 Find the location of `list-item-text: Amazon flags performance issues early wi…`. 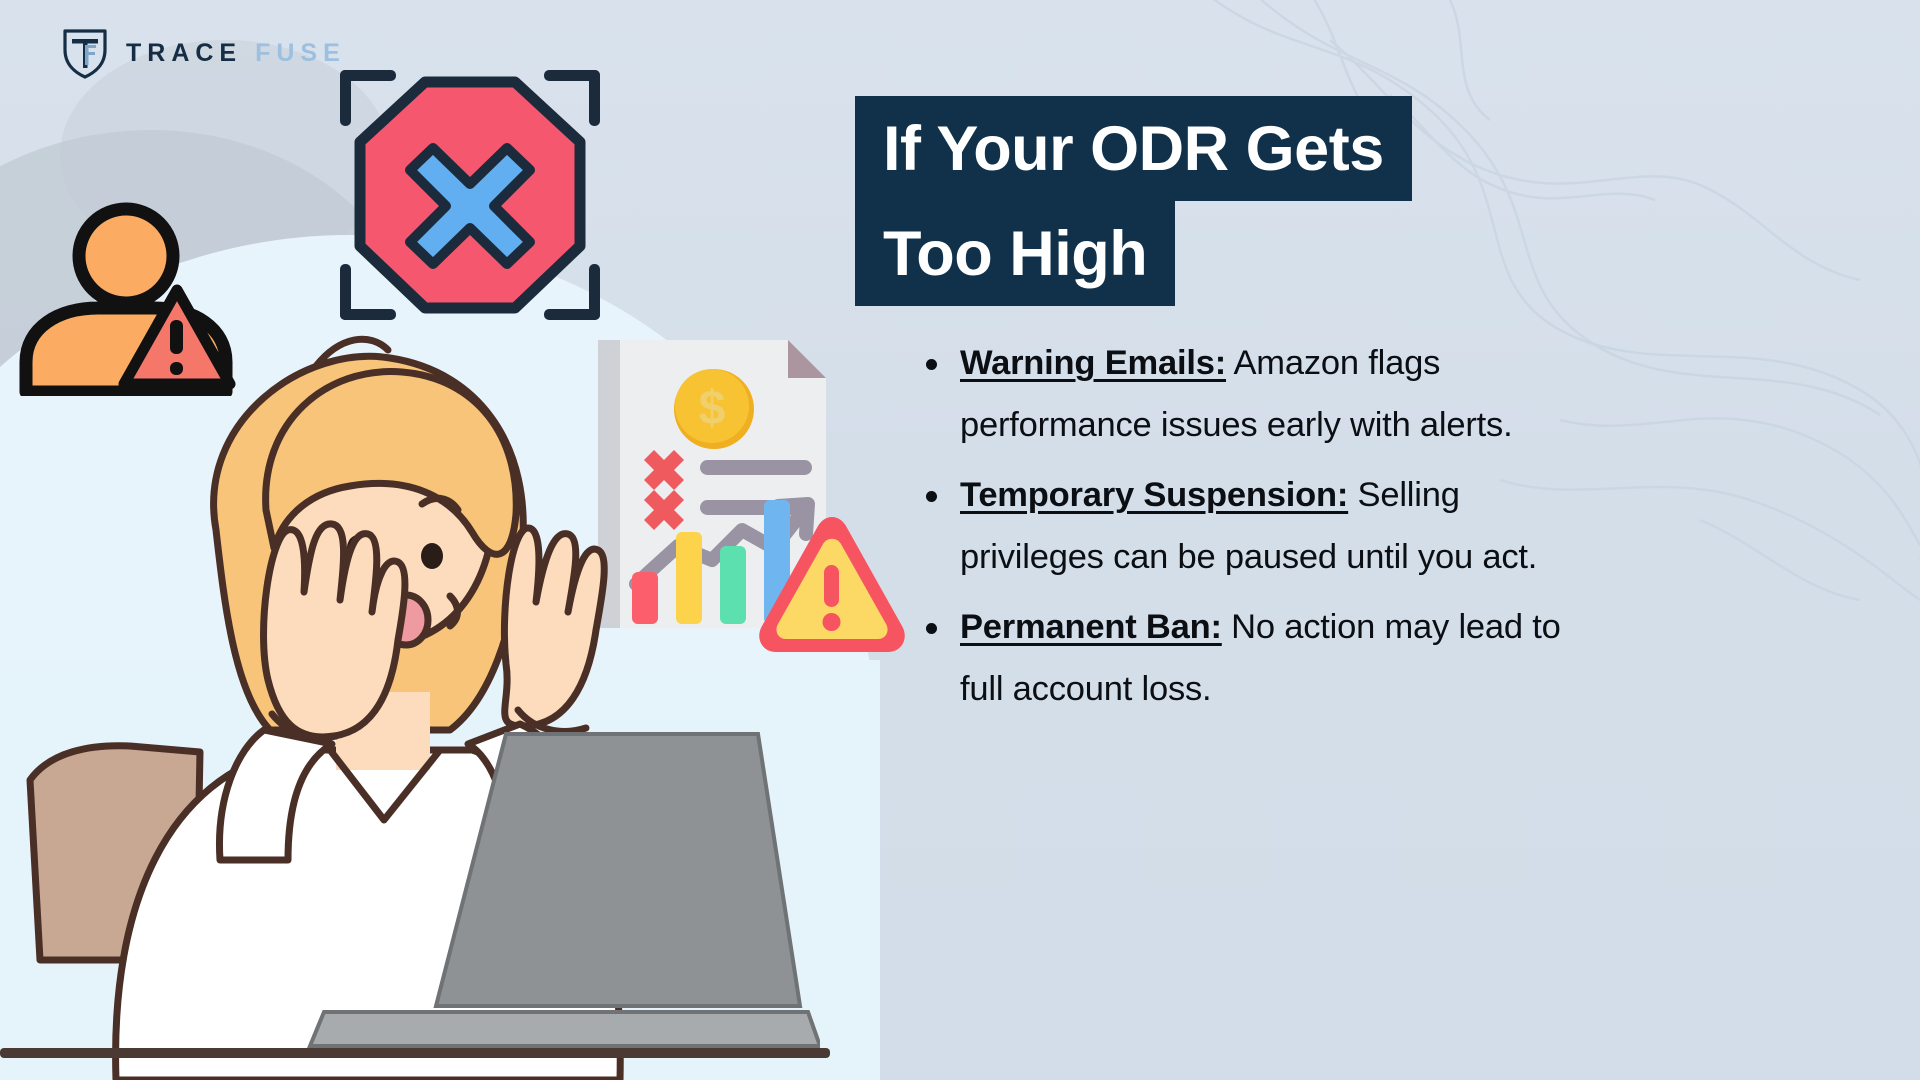

list-item-text: Amazon flags performance issues early wi… is located at coordinates (1236, 394).